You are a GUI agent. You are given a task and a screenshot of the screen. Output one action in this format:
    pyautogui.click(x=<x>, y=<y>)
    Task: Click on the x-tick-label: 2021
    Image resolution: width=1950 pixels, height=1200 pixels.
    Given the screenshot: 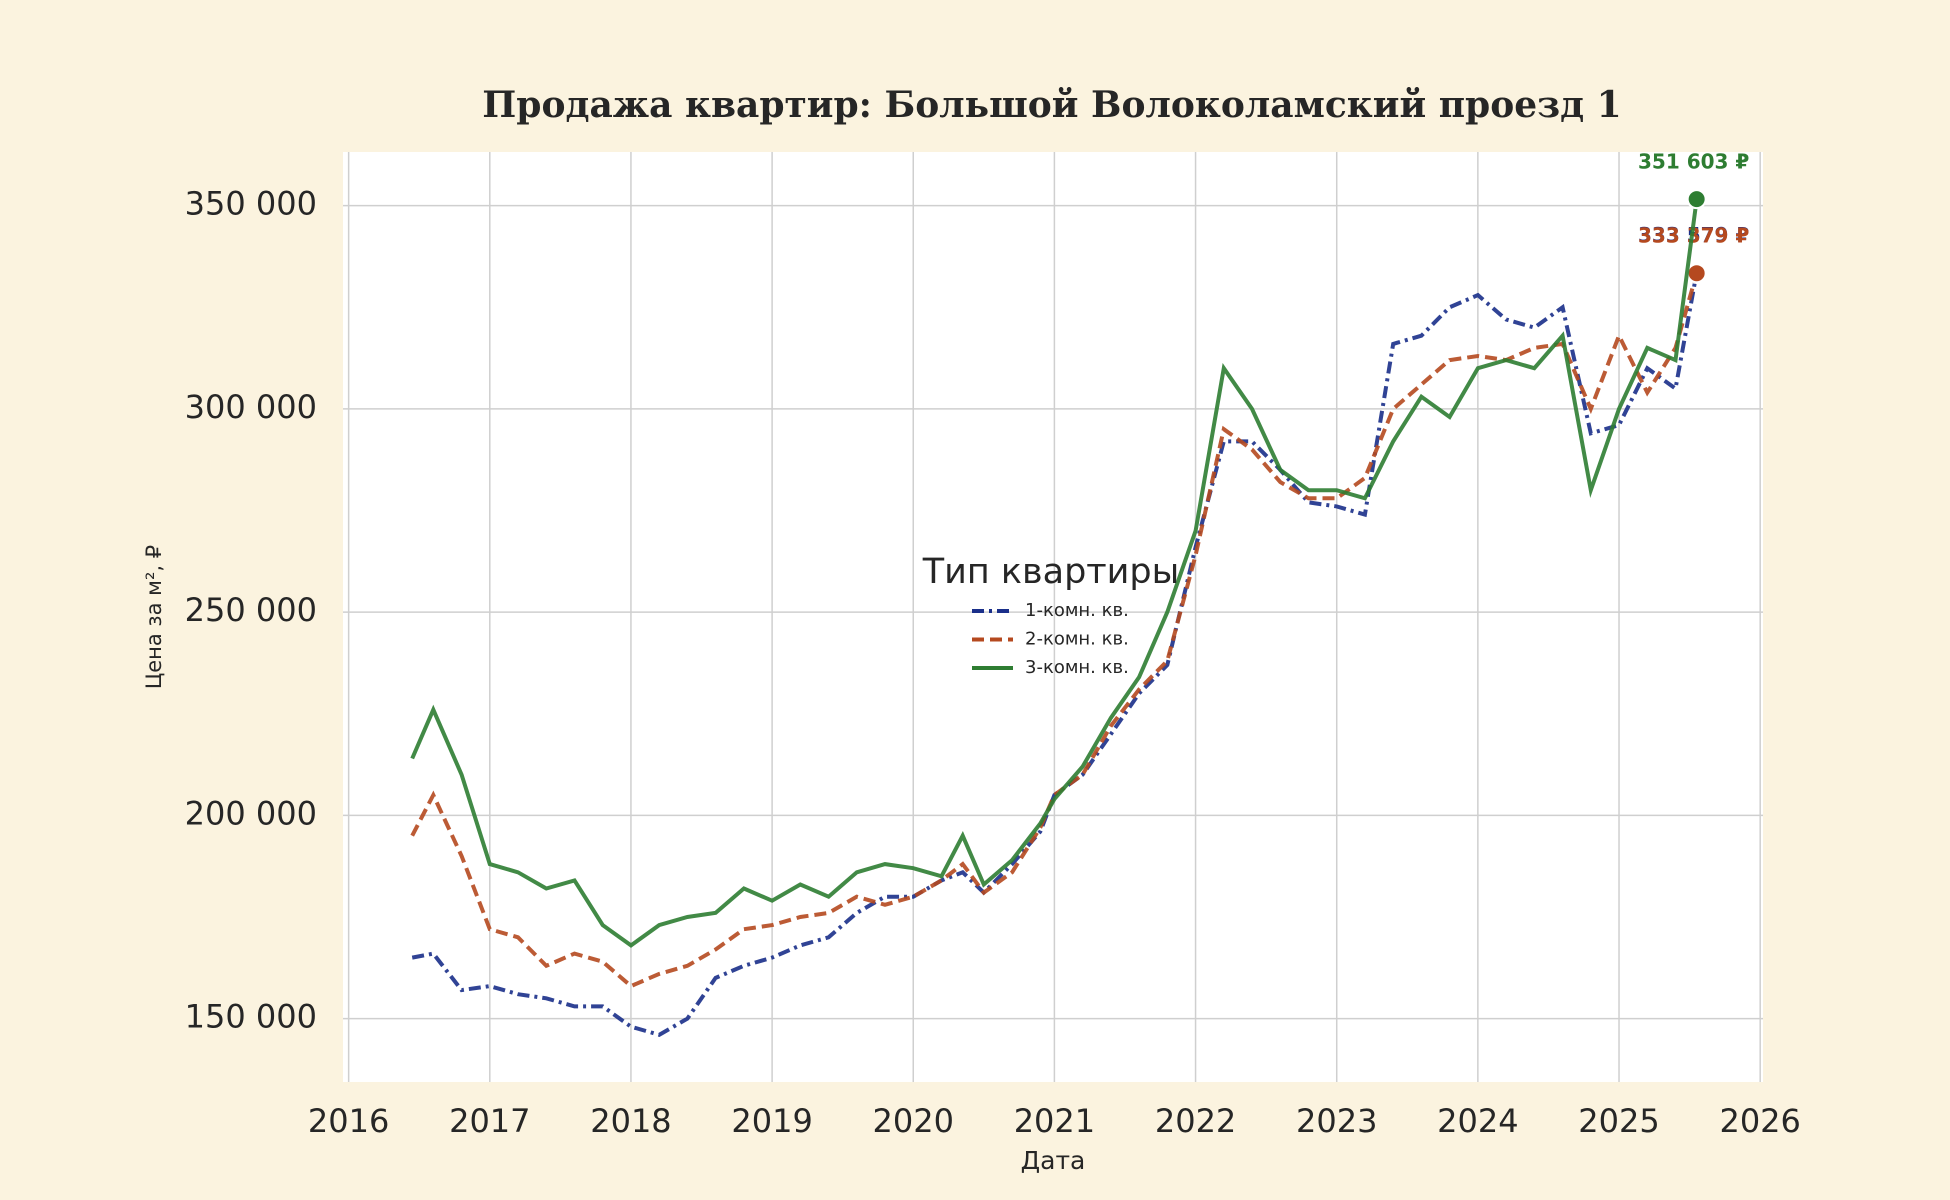 What is the action you would take?
    pyautogui.click(x=1054, y=1121)
    